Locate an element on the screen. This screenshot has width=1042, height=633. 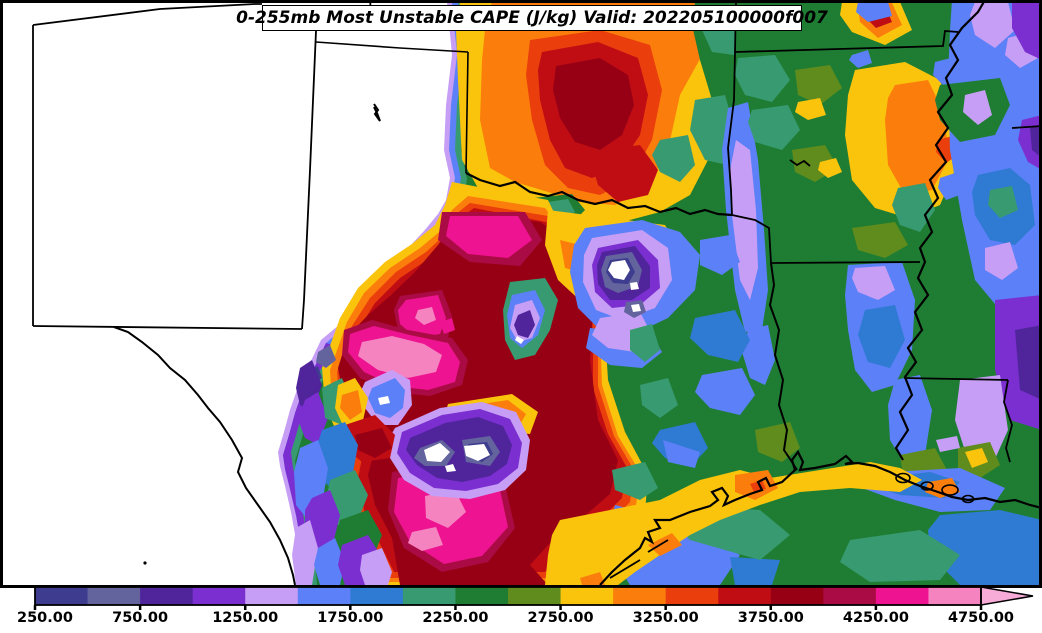
border-newmexico-texas-103w is located at coordinates (309, 180).